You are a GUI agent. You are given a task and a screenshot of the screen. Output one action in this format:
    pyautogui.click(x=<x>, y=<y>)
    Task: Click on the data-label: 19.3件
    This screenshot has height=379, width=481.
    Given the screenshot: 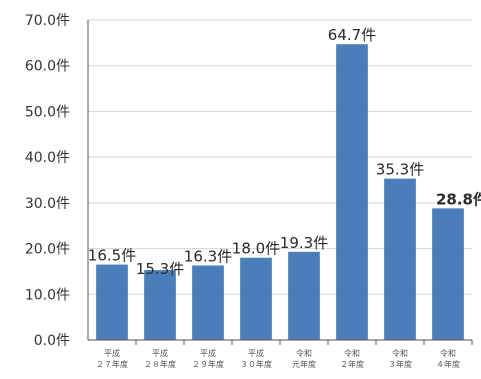 What is the action you would take?
    pyautogui.click(x=304, y=243)
    